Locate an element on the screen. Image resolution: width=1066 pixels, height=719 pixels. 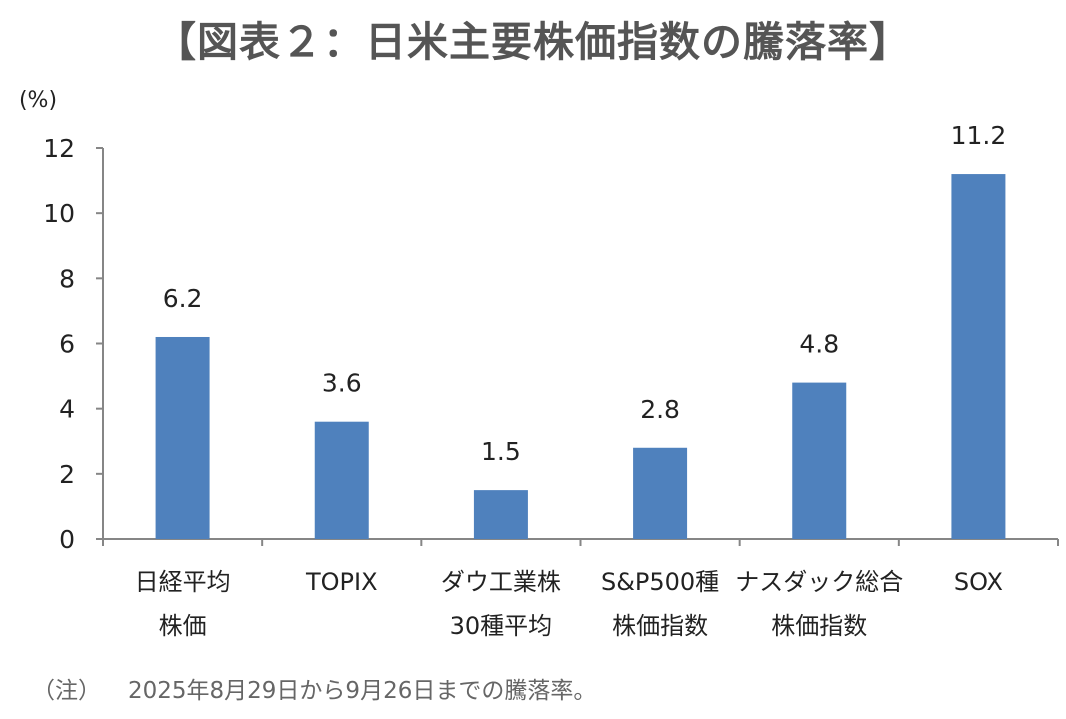
data-label: 11.2 is located at coordinates (979, 135).